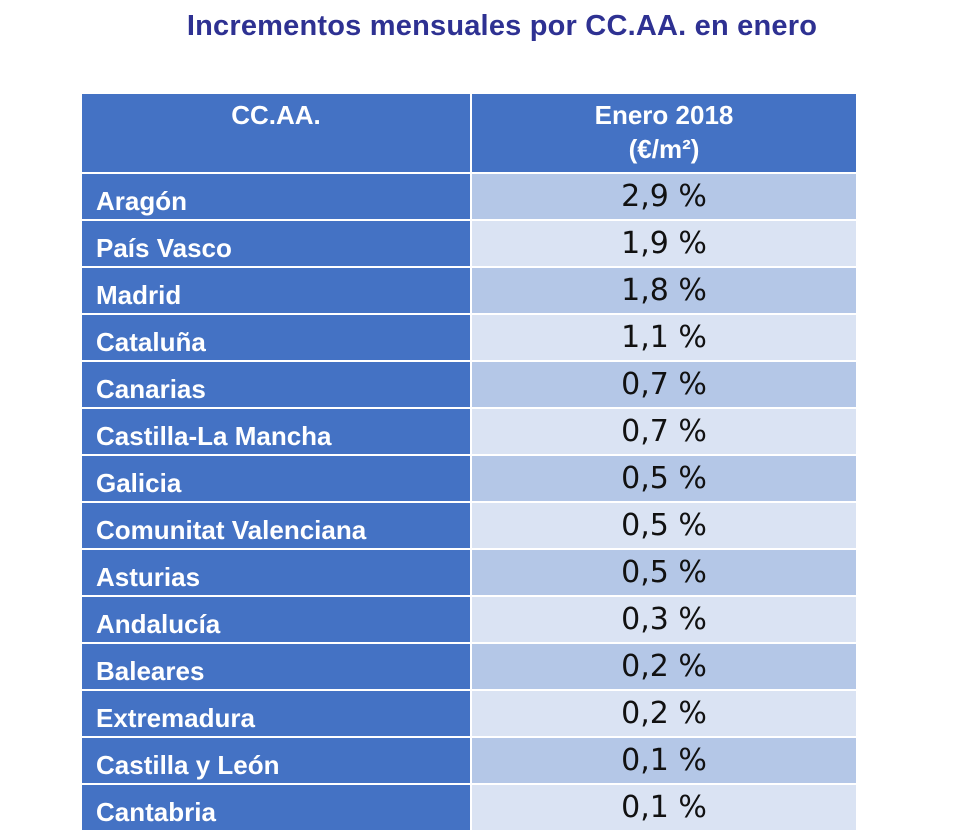 The height and width of the screenshot is (840, 980). What do you see at coordinates (276, 760) in the screenshot?
I see `region-cell: Castilla y León` at bounding box center [276, 760].